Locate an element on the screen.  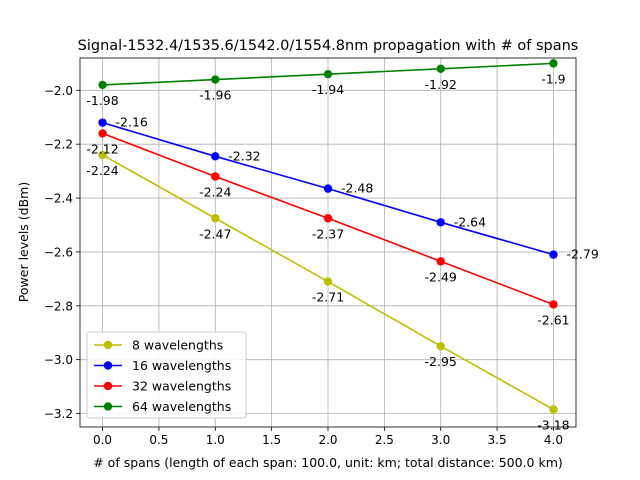
x-tick-label: 1.5 is located at coordinates (271, 440).